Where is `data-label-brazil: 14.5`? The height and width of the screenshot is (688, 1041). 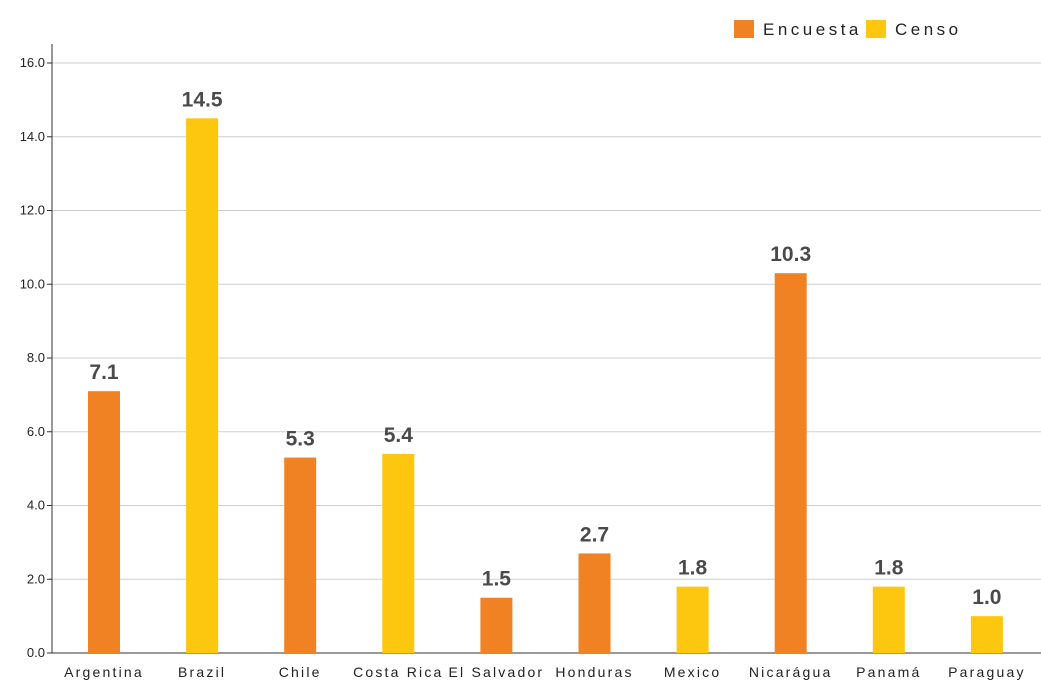
data-label-brazil: 14.5 is located at coordinates (202, 99).